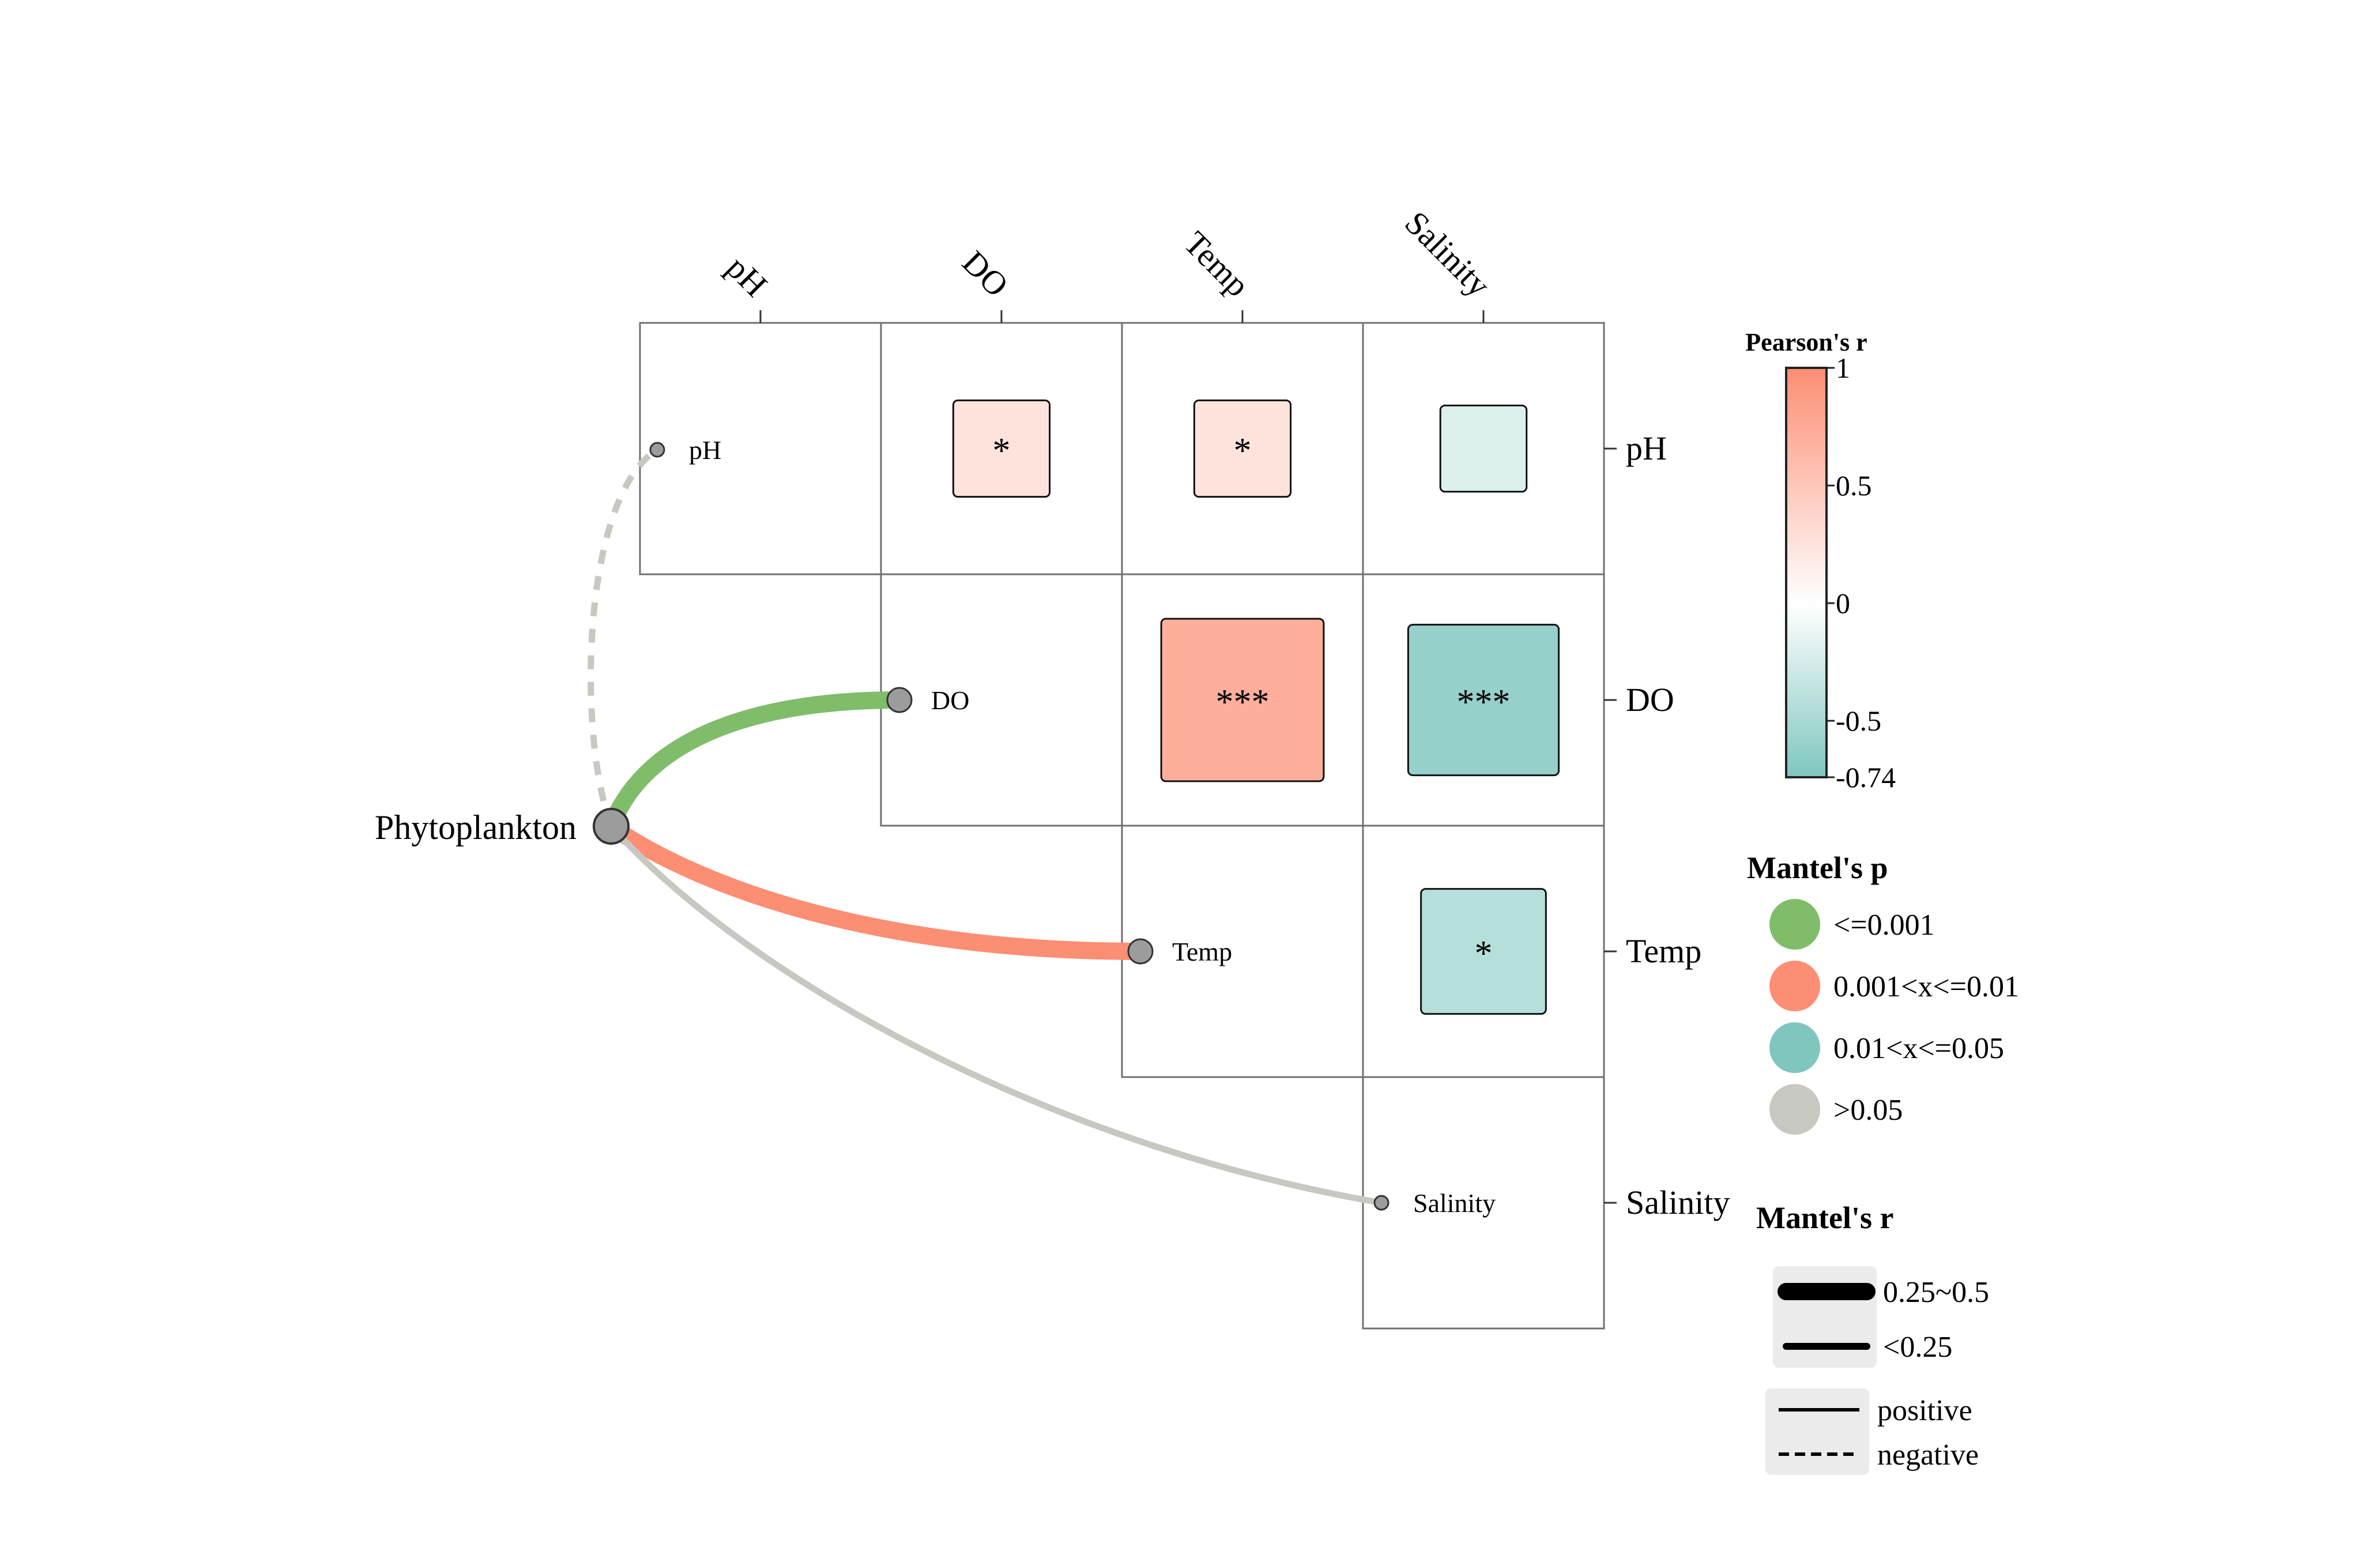  I want to click on mantel-link-do, so click(755, 763).